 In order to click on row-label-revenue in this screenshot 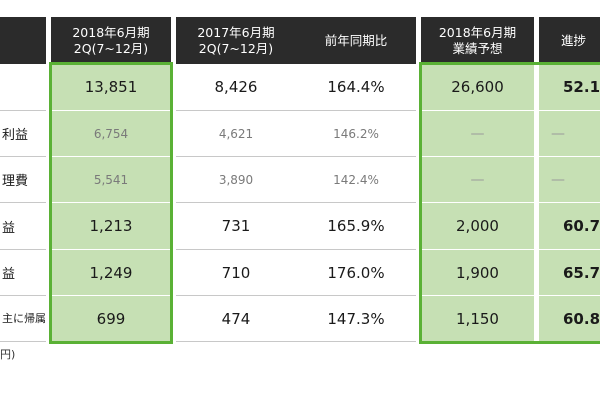, I will do `click(23, 87)`.